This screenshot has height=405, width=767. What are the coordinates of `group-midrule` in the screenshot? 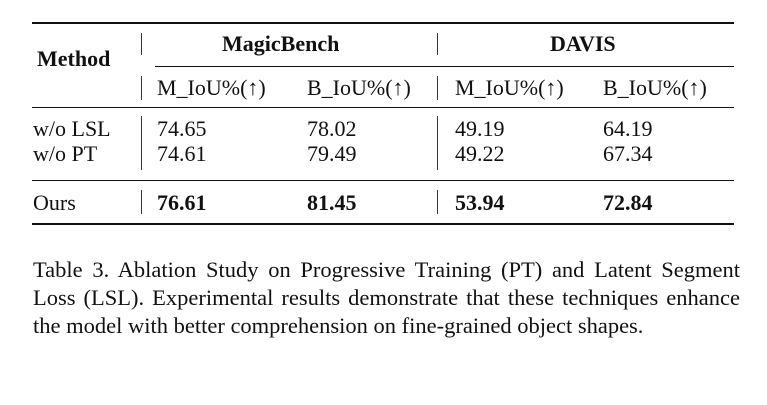 It's located at (444, 66).